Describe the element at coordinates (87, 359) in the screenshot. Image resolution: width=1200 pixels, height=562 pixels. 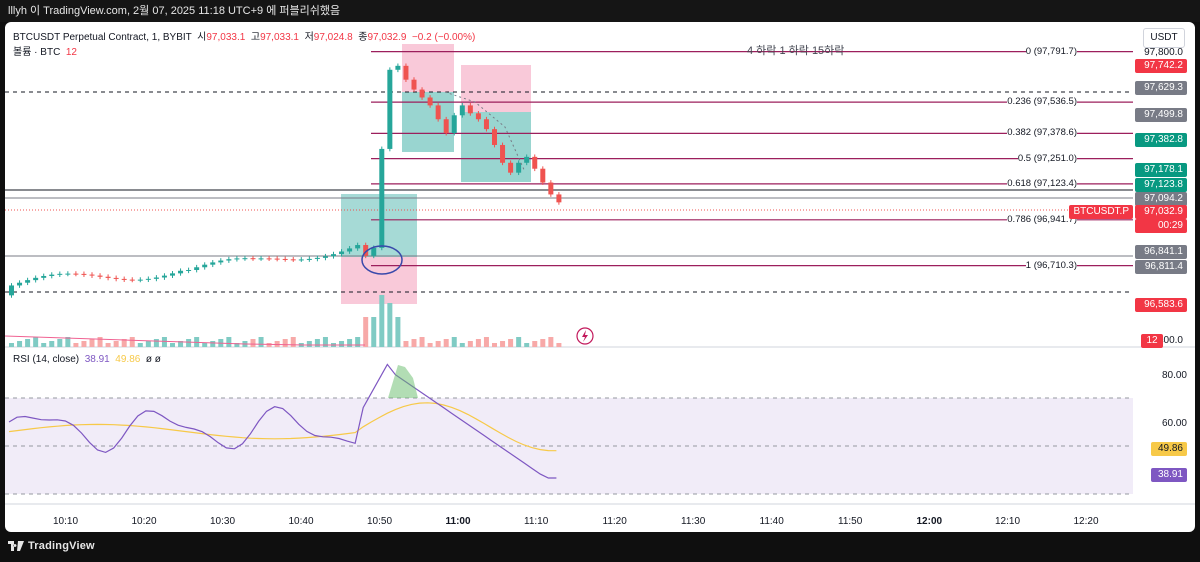
I see `rsi-legend: RSI (14, close) 38.91 49.86 ø ø` at that location.